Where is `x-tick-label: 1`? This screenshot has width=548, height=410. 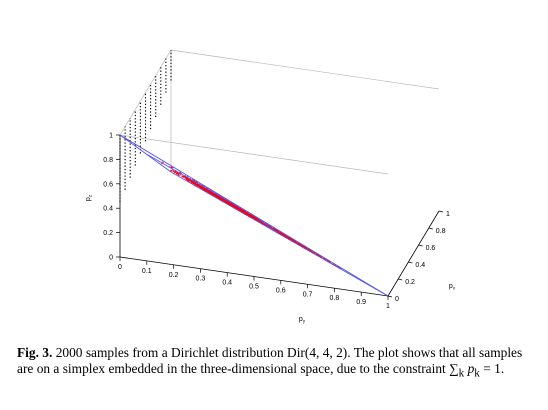 x-tick-label: 1 is located at coordinates (448, 214).